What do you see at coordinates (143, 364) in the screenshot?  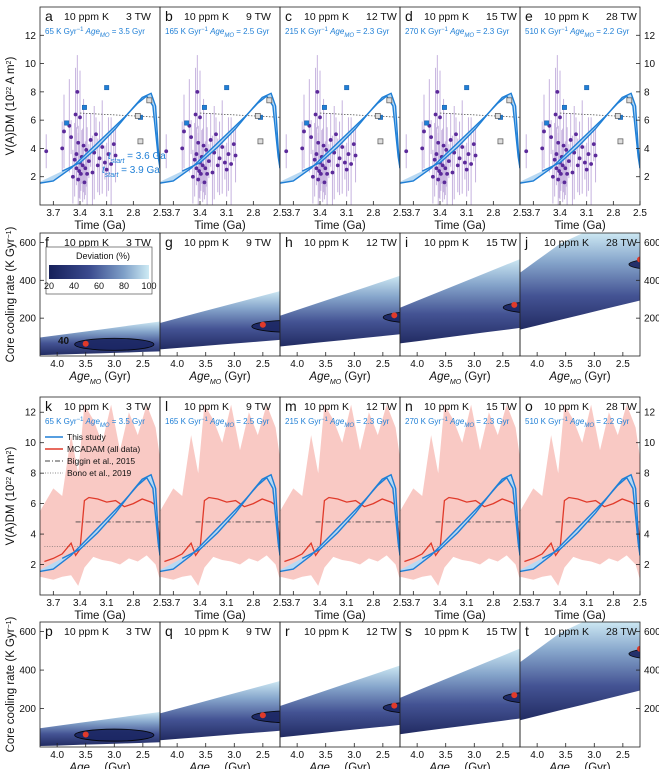 I see `x-tick-label: 2.5` at bounding box center [143, 364].